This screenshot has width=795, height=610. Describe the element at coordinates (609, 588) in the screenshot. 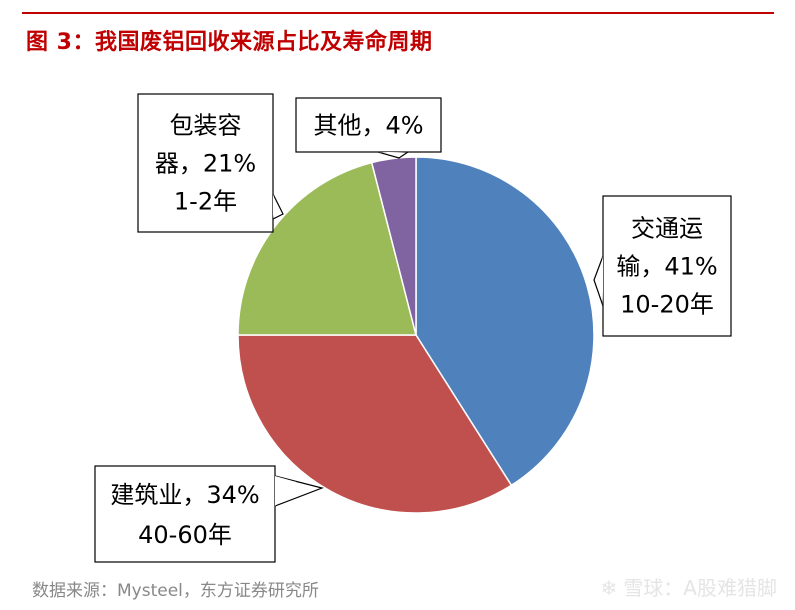

I see `snowball-logo-icon: ❄` at that location.